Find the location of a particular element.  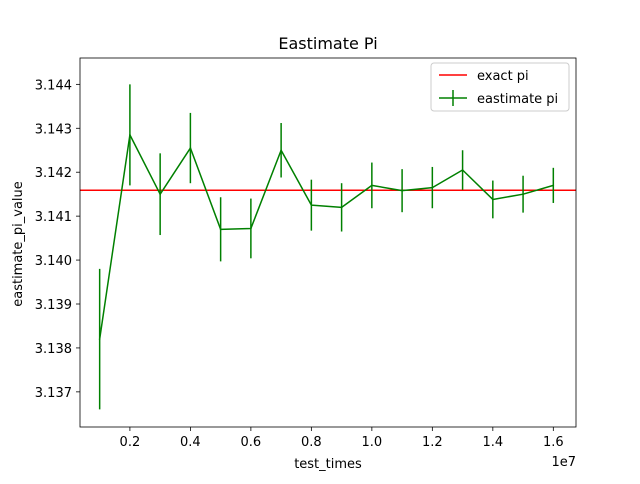

x-tick-label: 0.2 is located at coordinates (130, 442).